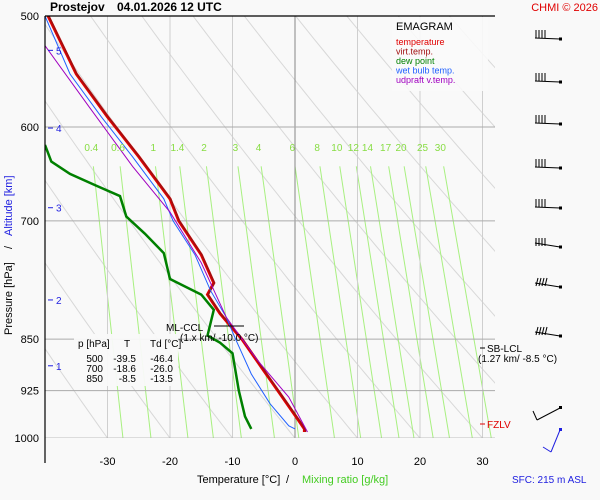 Image resolution: width=600 pixels, height=500 pixels. I want to click on legend-item: virt.temp., so click(414, 52).